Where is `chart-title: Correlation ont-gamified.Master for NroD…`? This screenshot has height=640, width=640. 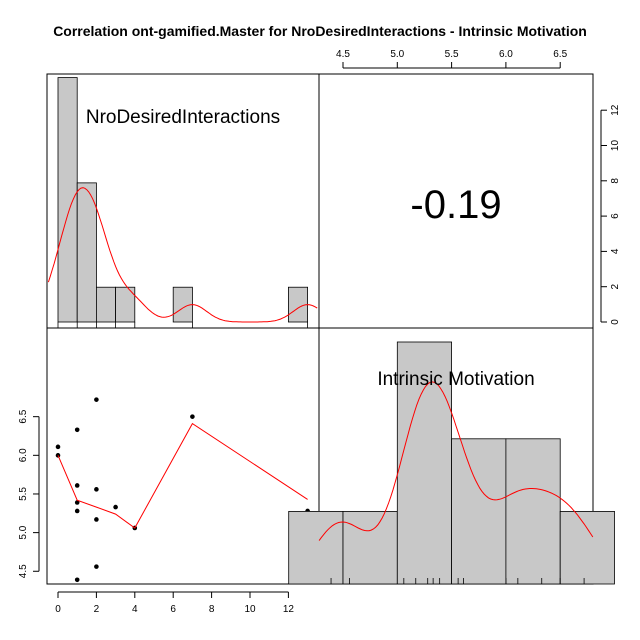
chart-title: Correlation ont-gamified.Master for NroD… is located at coordinates (320, 31).